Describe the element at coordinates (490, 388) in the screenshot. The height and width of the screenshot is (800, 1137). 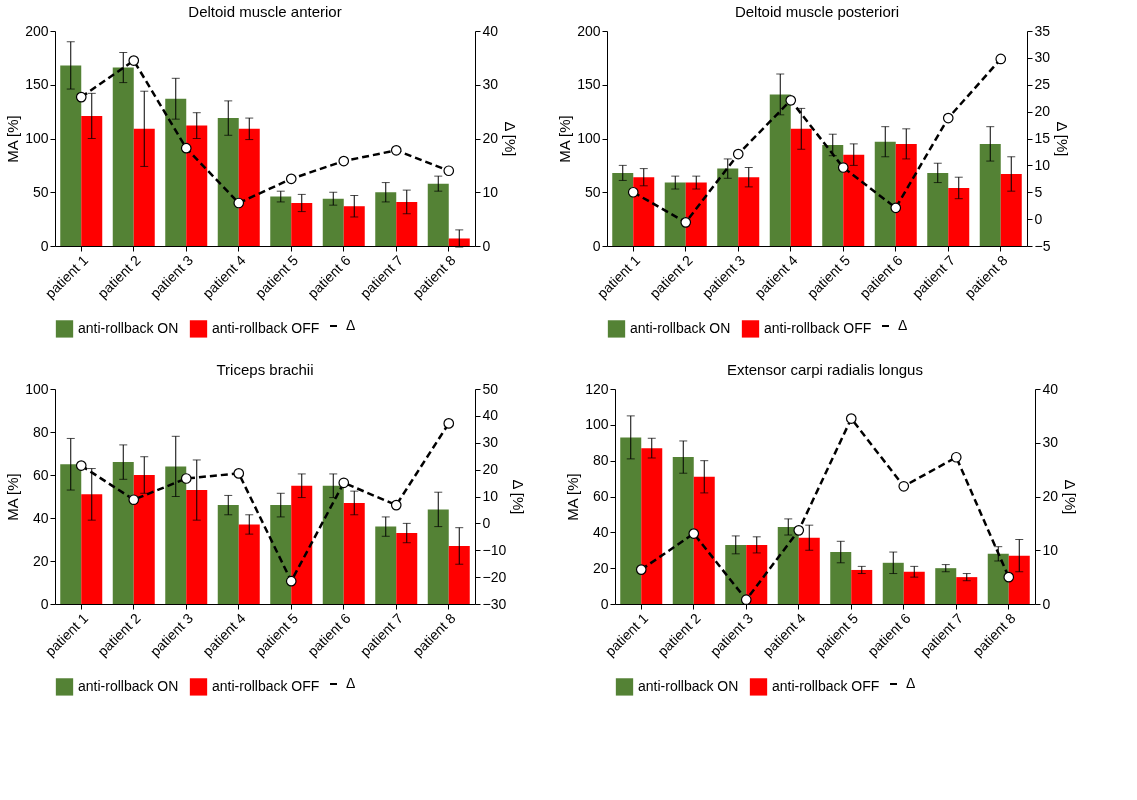
I see `y2-tick-label: 50` at that location.